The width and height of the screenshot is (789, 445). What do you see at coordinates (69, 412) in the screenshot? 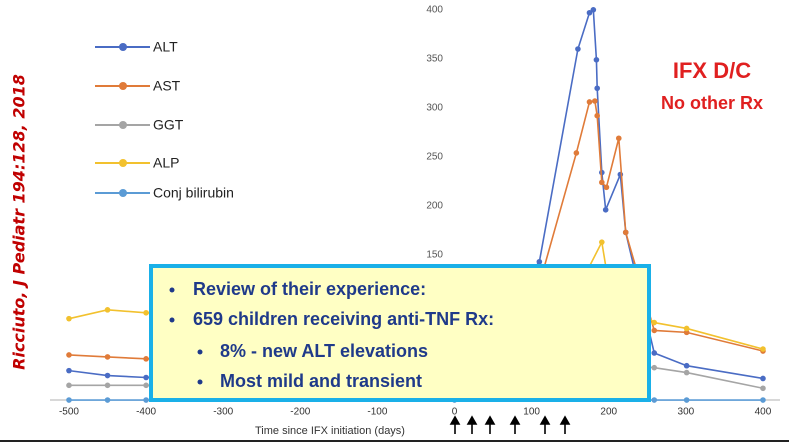
I see `x-tick-label: -500` at bounding box center [69, 412].